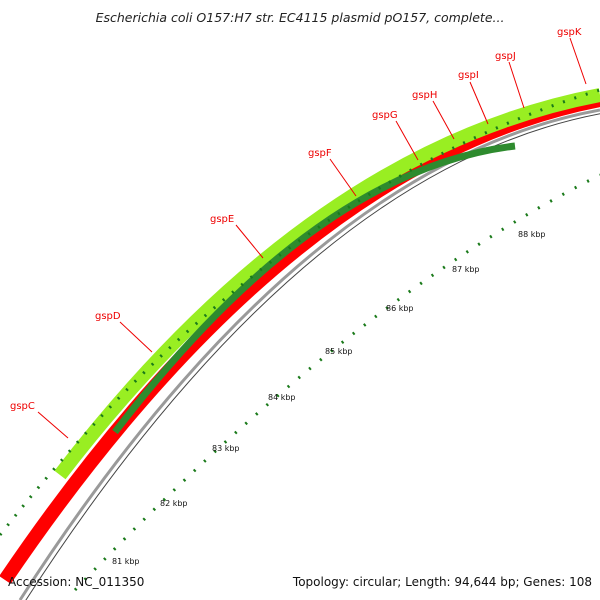 This screenshot has height=600, width=600. I want to click on scale-tick-label: 83 kbp, so click(226, 448).